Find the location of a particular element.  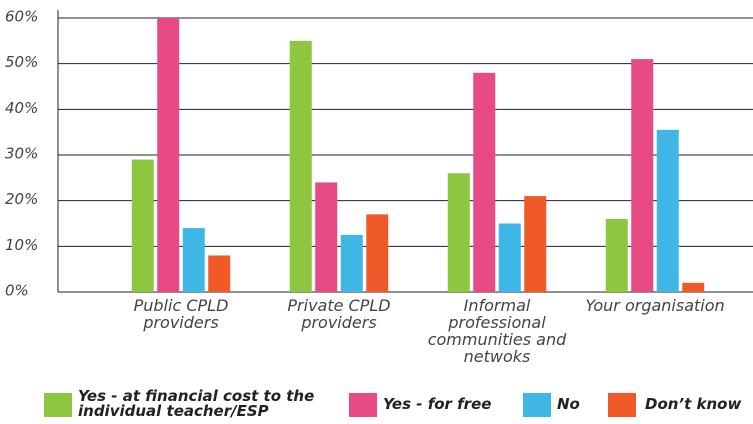

legend-label: Yes - for free is located at coordinates (437, 404).